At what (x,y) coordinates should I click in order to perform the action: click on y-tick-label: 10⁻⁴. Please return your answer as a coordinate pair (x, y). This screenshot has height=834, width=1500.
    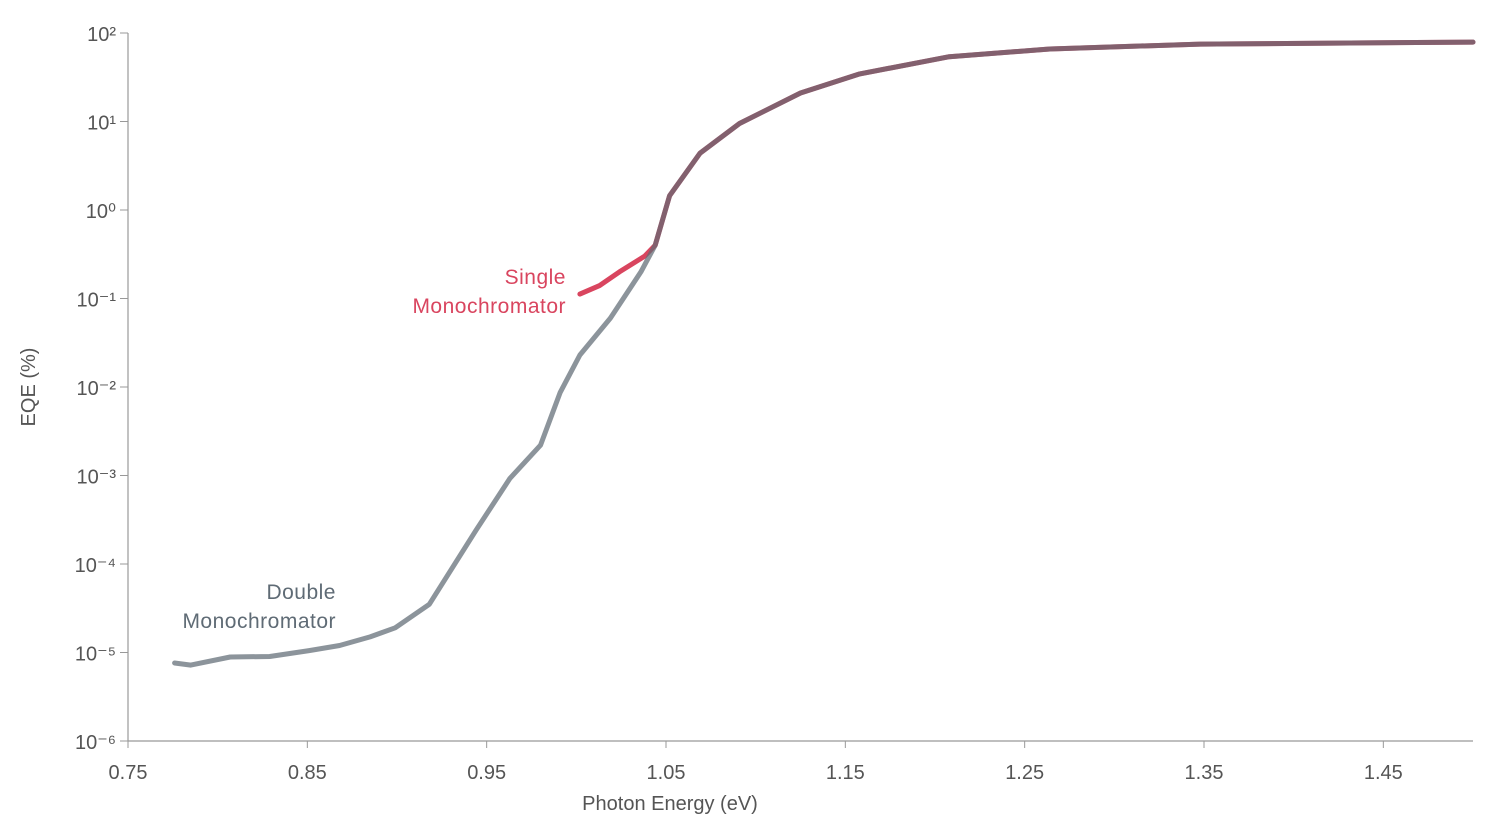
    Looking at the image, I should click on (95, 566).